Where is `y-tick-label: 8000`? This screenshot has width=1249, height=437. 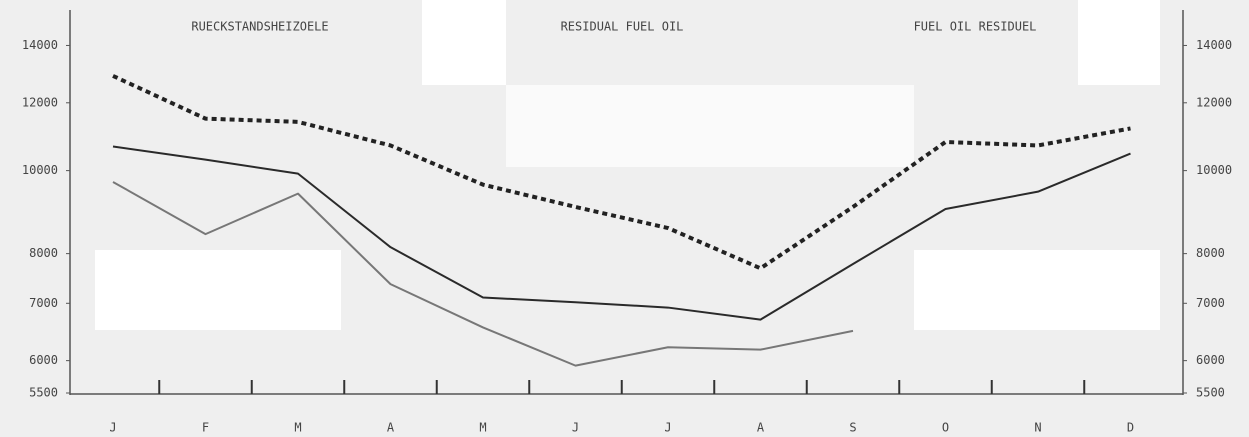
y-tick-label: 8000 is located at coordinates (43, 253).